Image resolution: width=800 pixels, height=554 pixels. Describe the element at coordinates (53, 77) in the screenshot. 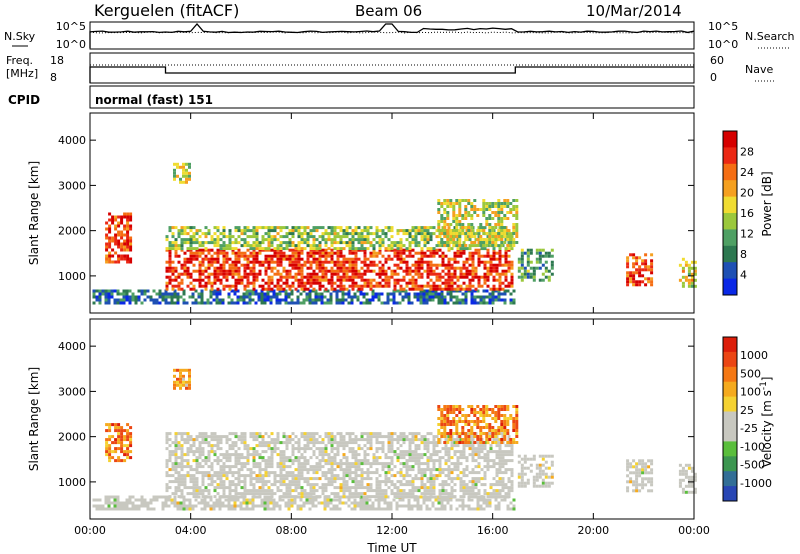

I see `freq-tick-bottom: 8` at that location.